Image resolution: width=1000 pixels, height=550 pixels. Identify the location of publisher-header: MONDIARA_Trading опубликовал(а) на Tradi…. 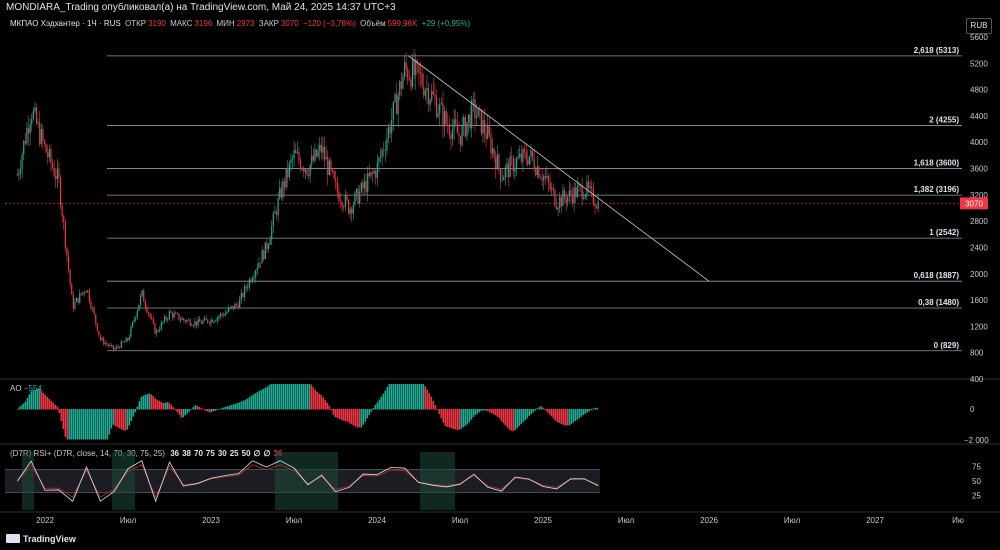
(500, 8).